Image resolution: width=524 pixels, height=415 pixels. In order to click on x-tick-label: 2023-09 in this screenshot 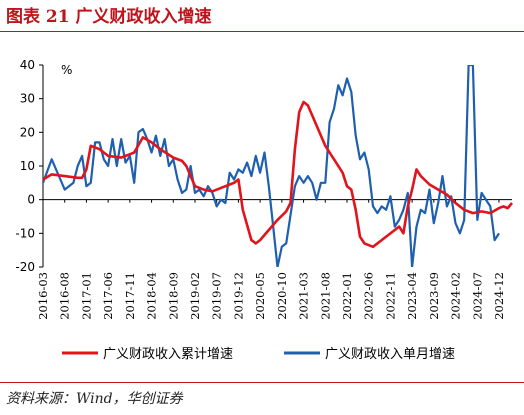, I will do `click(434, 296)`.